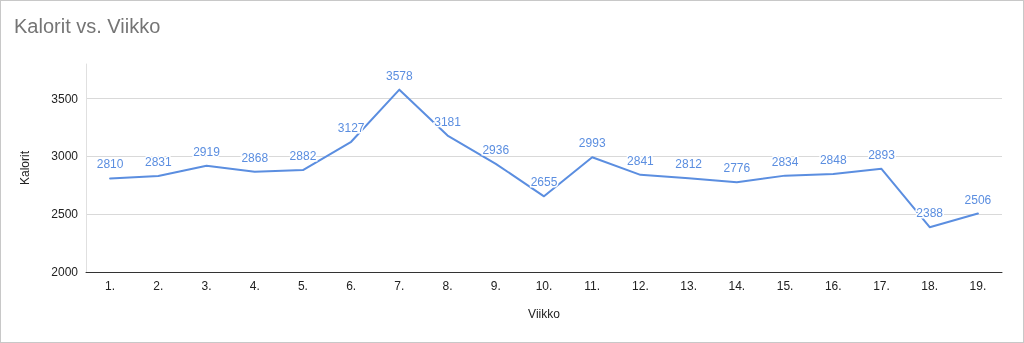 The image size is (1024, 343). What do you see at coordinates (87, 26) in the screenshot?
I see `chart-title: Kalorit vs. Viikko` at bounding box center [87, 26].